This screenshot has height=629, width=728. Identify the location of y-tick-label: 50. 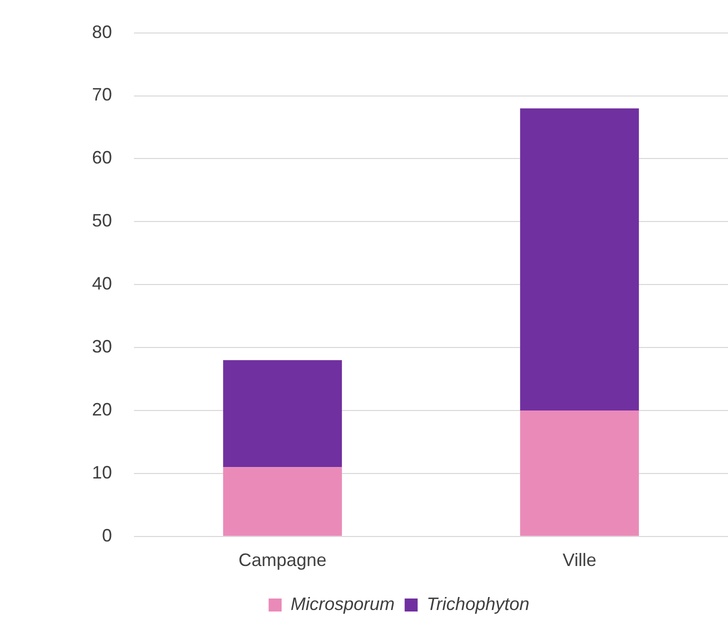
(102, 220).